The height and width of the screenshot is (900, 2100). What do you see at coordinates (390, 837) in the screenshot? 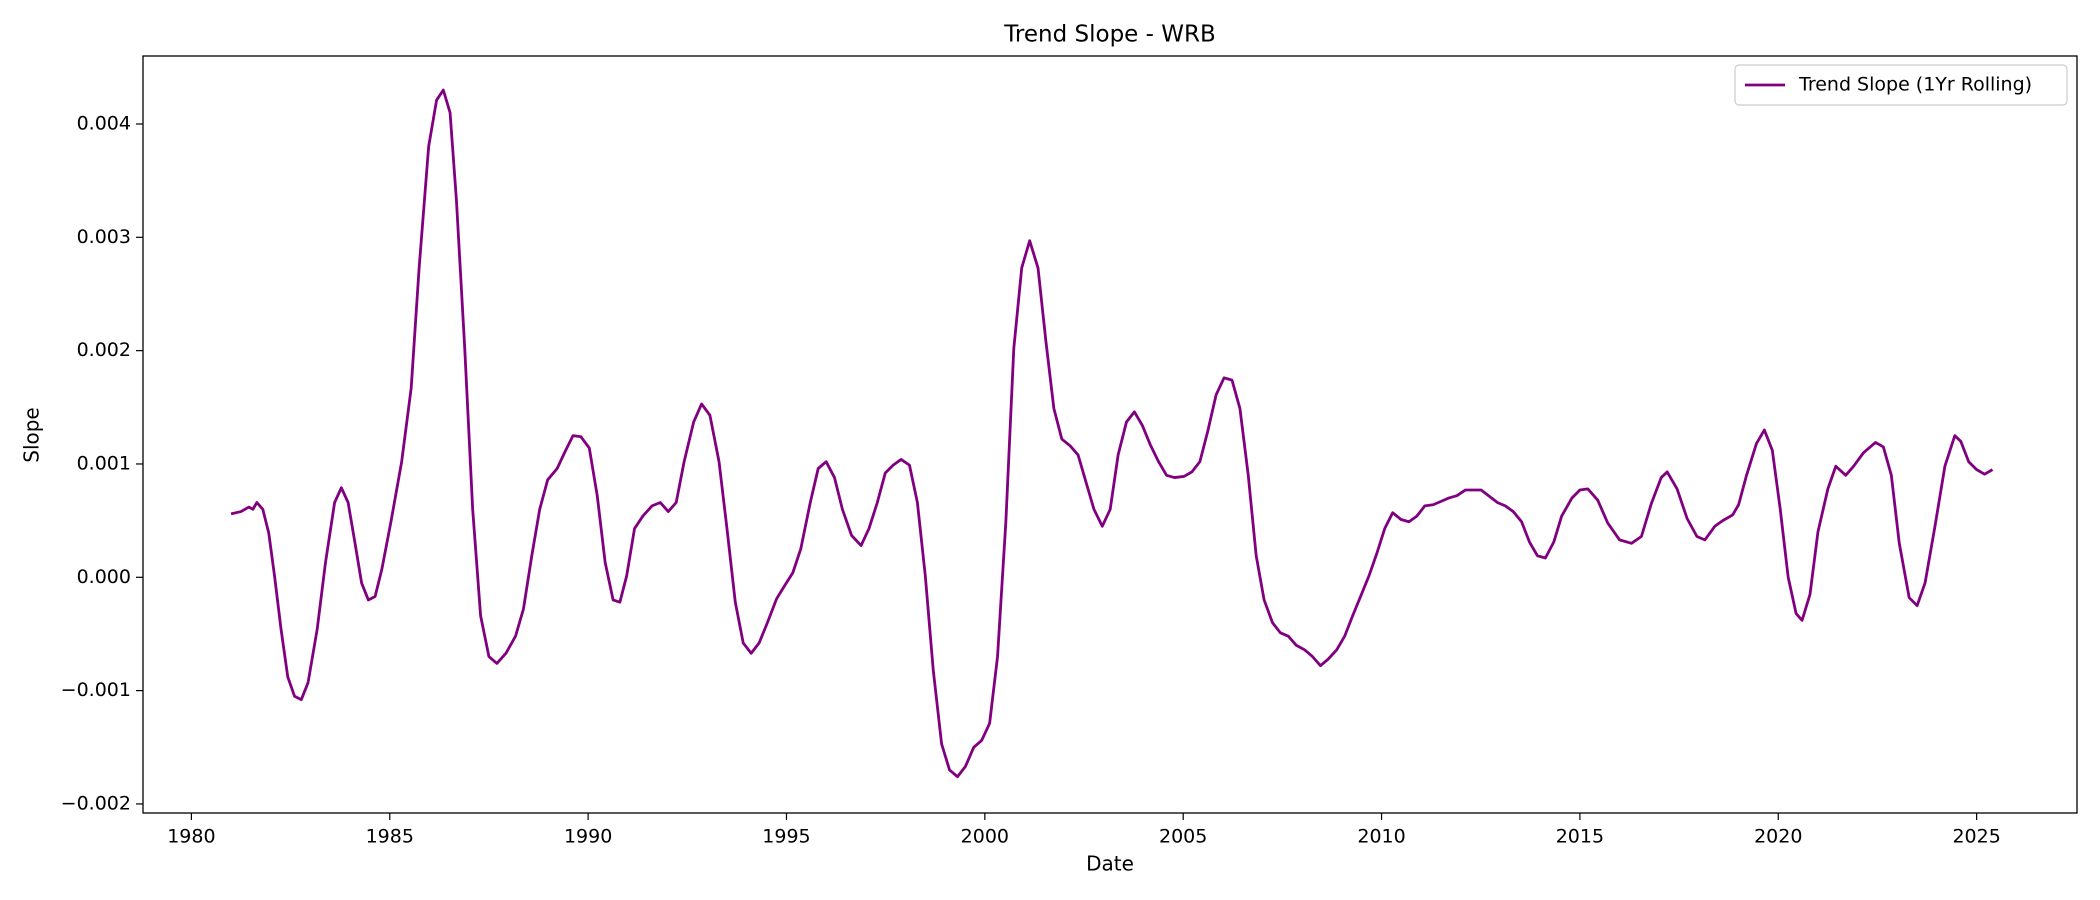
I see `x-tick-label: 1985` at bounding box center [390, 837].